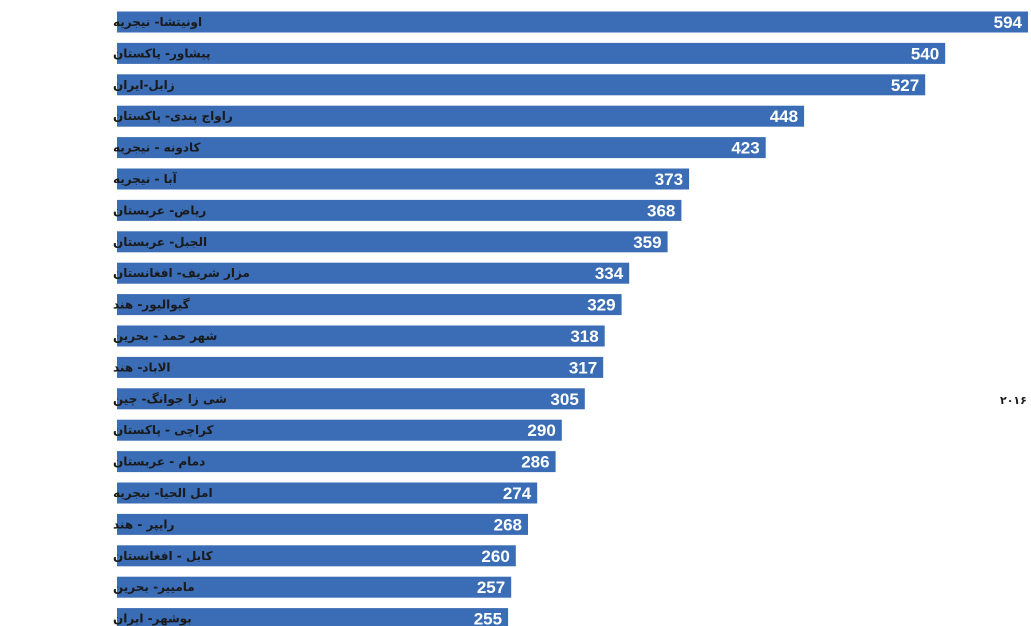  I want to click on bar-value-label: 329, so click(601, 305).